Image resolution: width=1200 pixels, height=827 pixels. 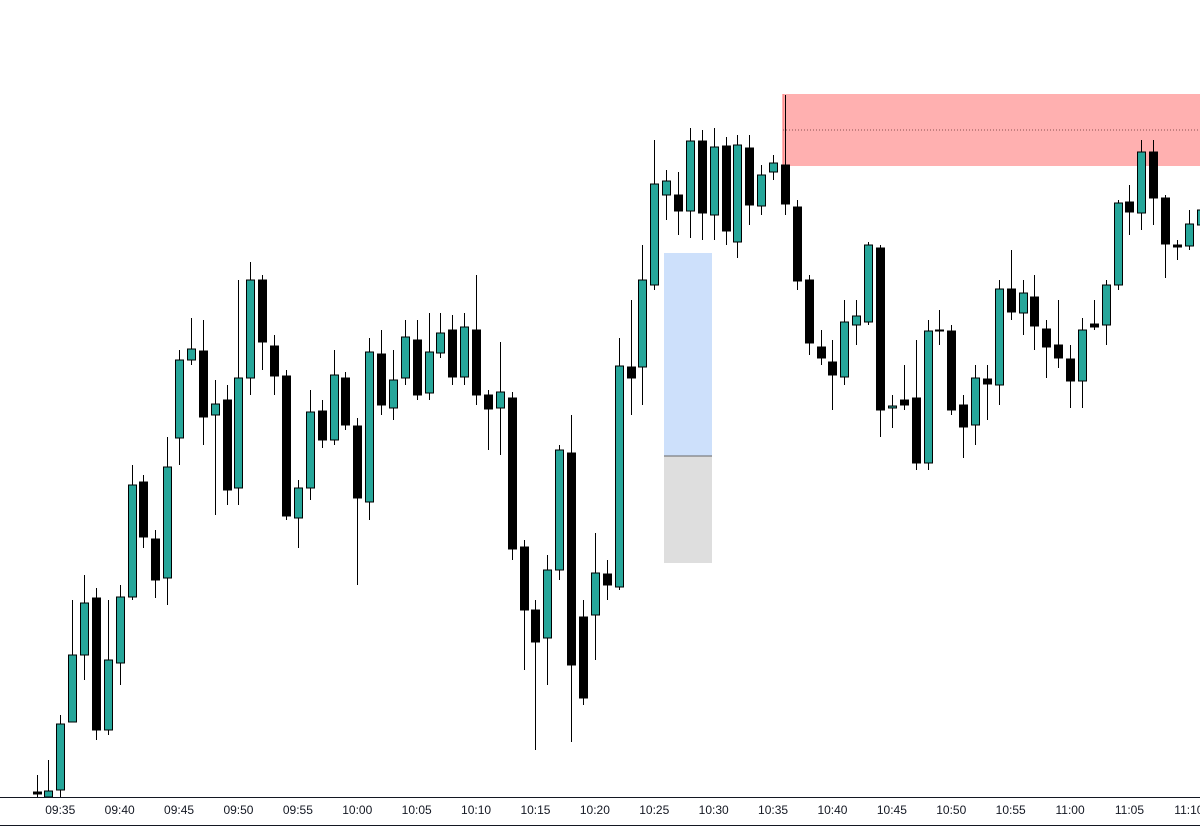 I want to click on x-tick-label: 10:00, so click(x=357, y=810).